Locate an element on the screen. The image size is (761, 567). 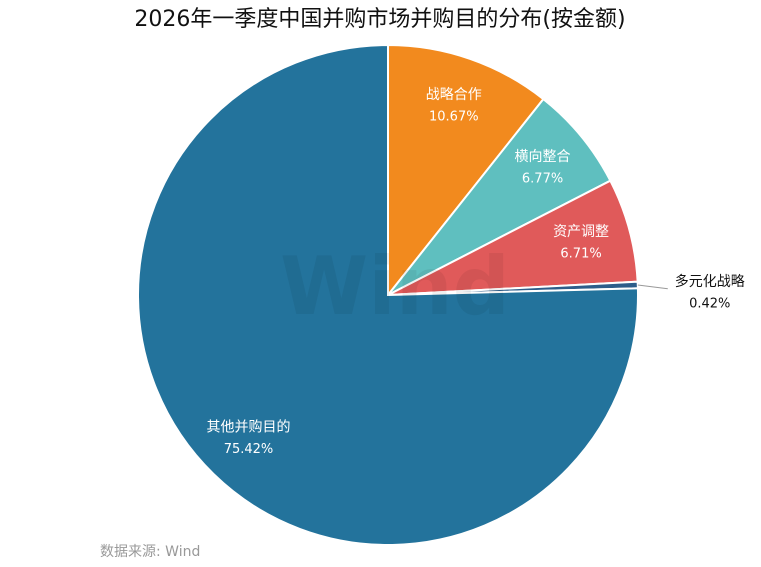
value-label: 75.42% is located at coordinates (249, 449).